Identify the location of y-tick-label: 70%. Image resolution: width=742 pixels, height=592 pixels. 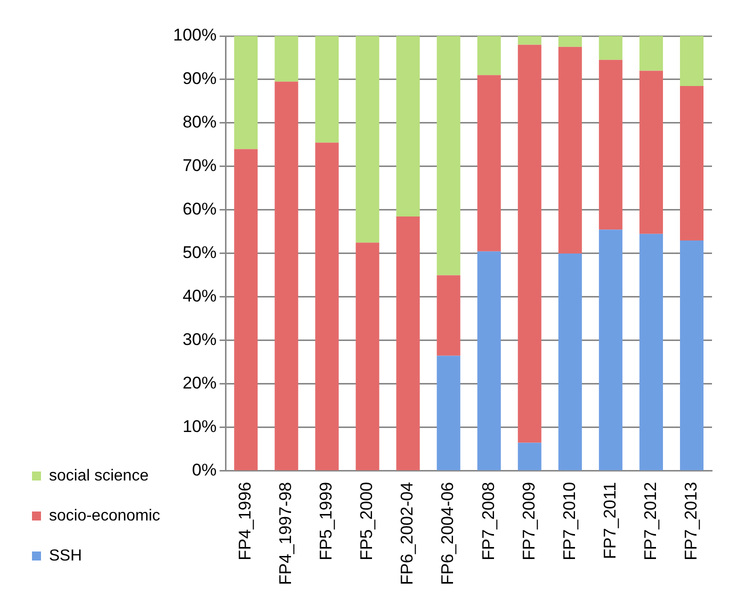
(199, 166).